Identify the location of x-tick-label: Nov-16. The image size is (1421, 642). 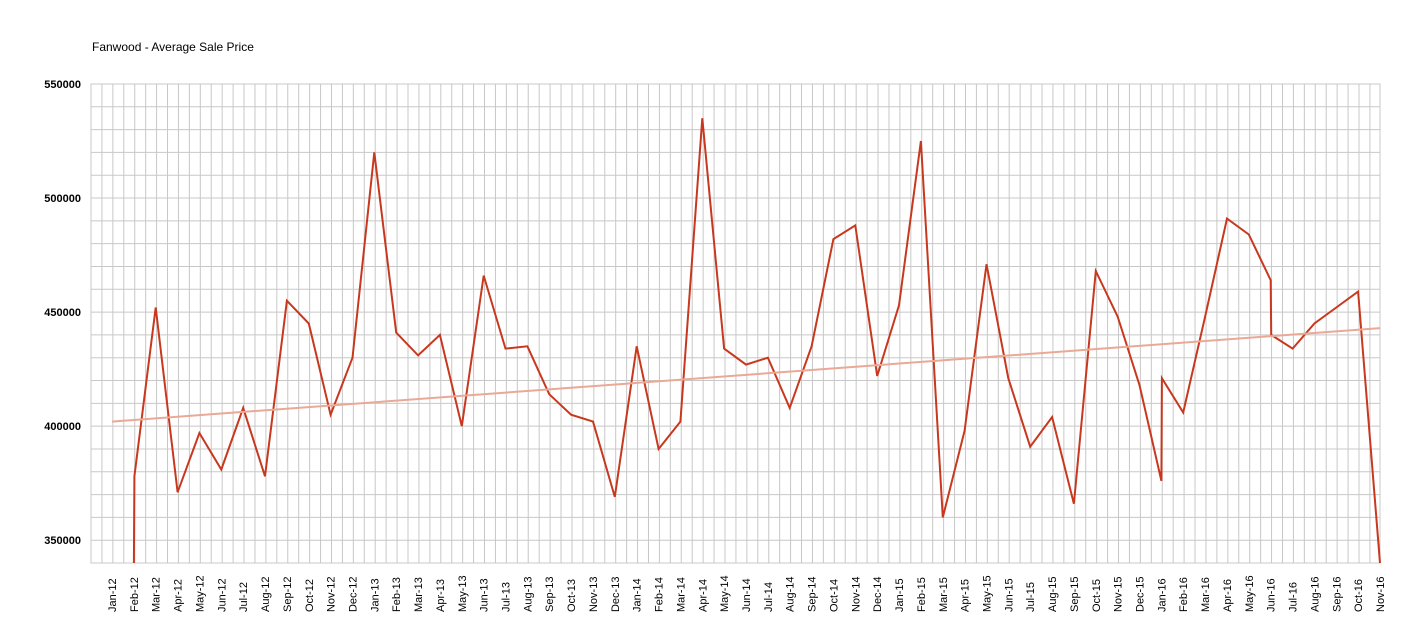
(1381, 594).